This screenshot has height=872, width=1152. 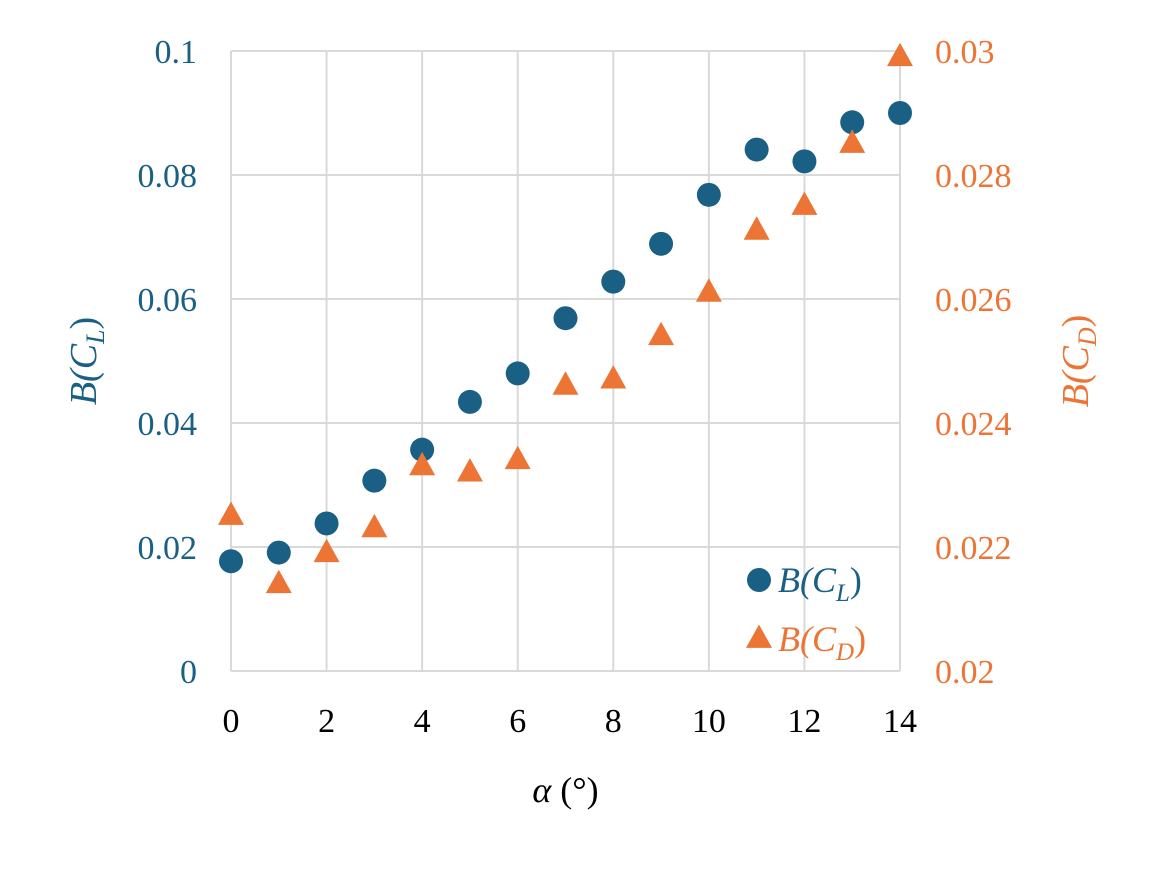 What do you see at coordinates (95, 336) in the screenshot?
I see `y-left-label-sub: L` at bounding box center [95, 336].